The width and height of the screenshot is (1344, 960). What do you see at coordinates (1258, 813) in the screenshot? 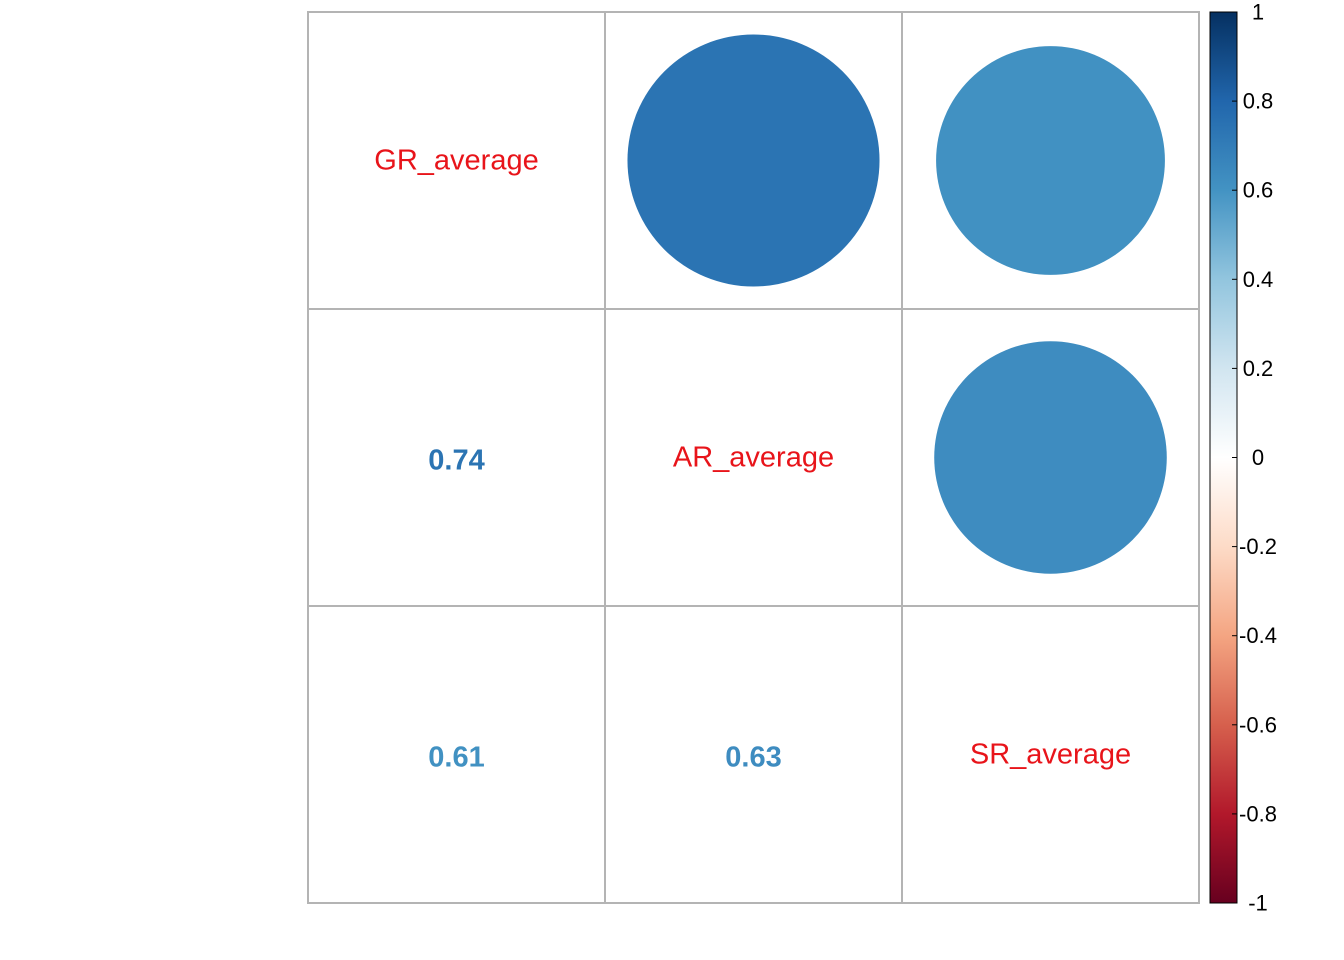
I see `colorbar-tick-label: -0.8` at bounding box center [1258, 813].